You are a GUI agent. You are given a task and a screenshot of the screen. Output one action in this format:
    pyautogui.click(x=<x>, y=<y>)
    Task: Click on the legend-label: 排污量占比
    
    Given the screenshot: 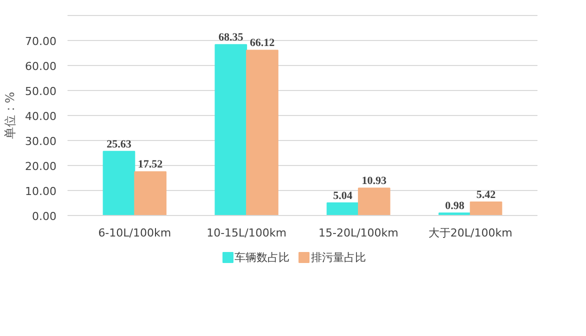 What is the action you would take?
    pyautogui.click(x=338, y=257)
    